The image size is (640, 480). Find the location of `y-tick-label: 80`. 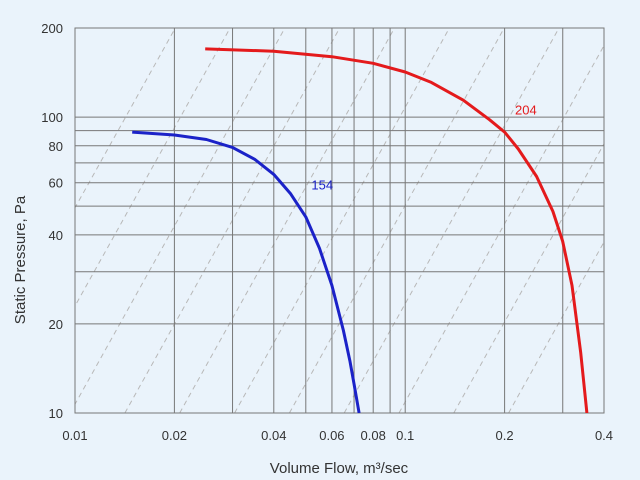

y-tick-label: 80 is located at coordinates (56, 146).